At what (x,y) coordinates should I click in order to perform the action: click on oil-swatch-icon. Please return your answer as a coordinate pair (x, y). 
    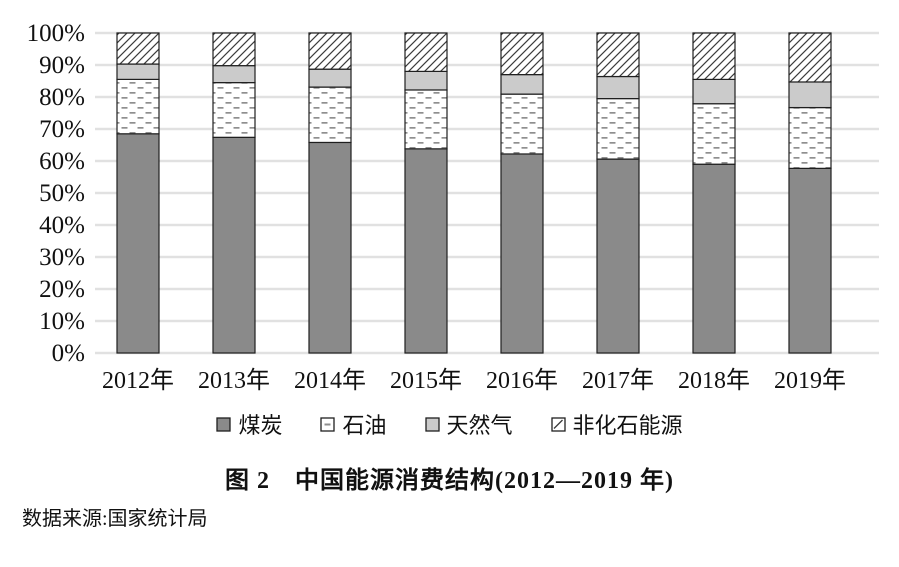
    Looking at the image, I should click on (328, 424).